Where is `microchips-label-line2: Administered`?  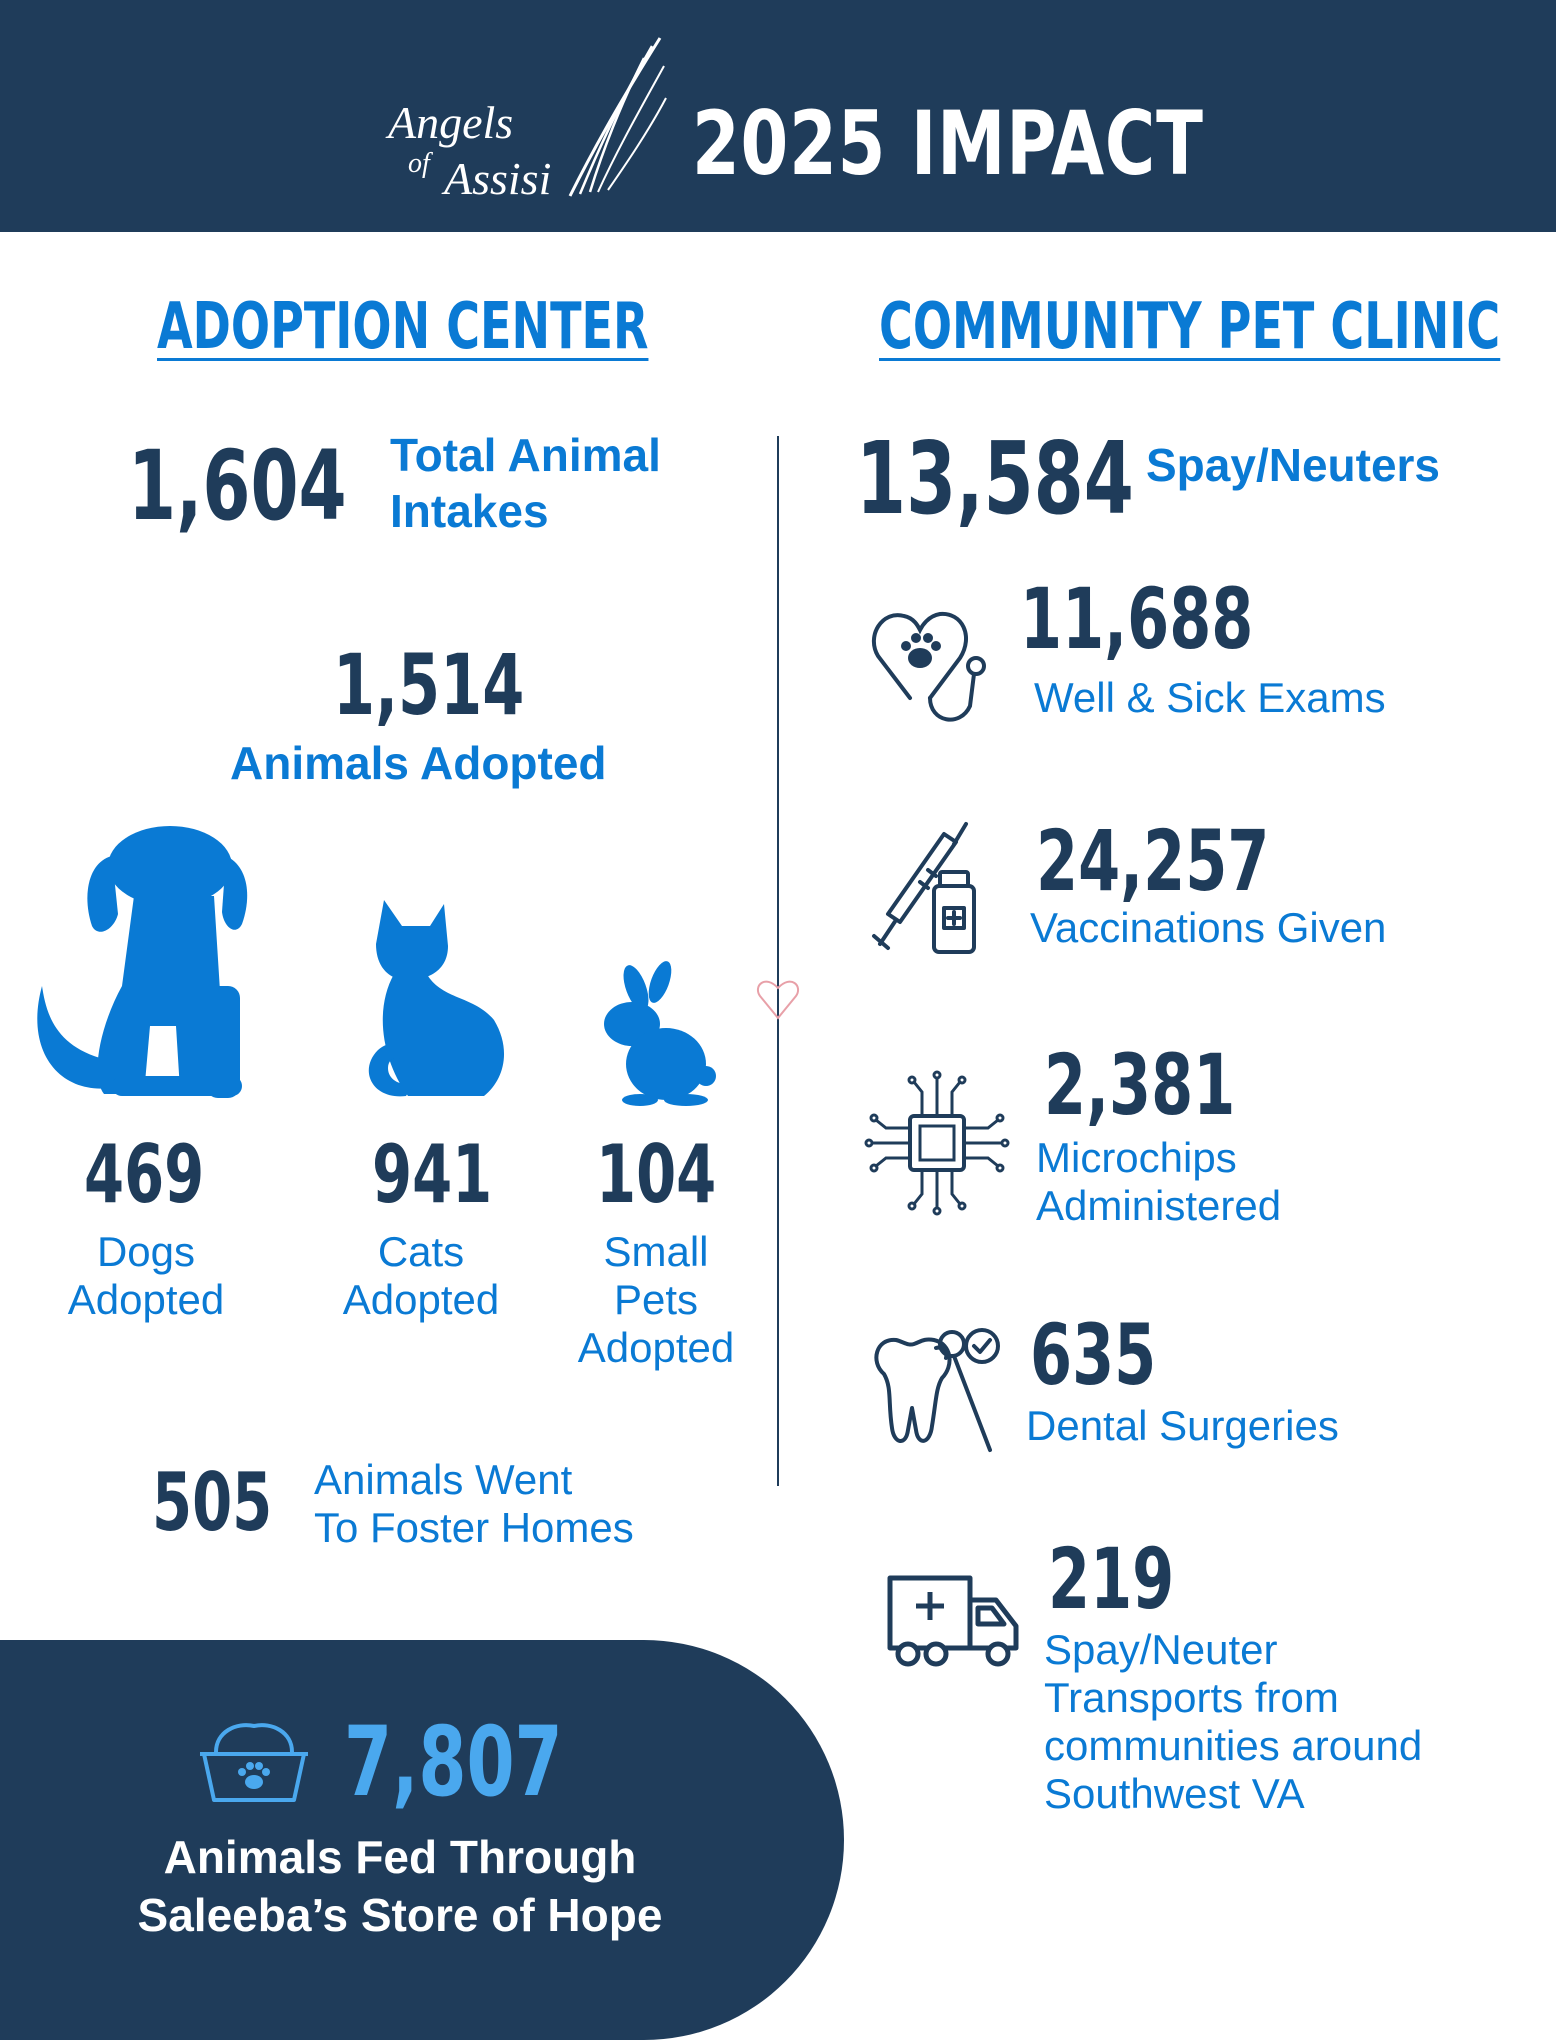
microchips-label-line2: Administered is located at coordinates (1159, 1205).